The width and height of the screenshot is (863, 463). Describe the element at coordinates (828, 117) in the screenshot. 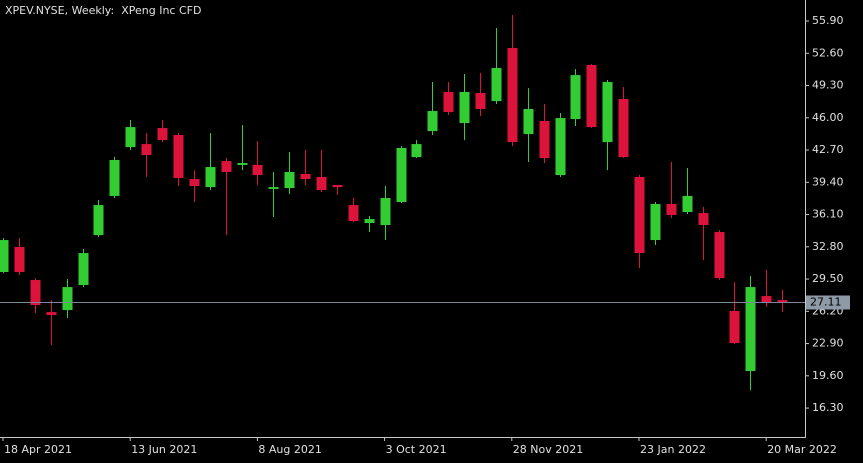

I see `y-tick-label: 46.00` at that location.